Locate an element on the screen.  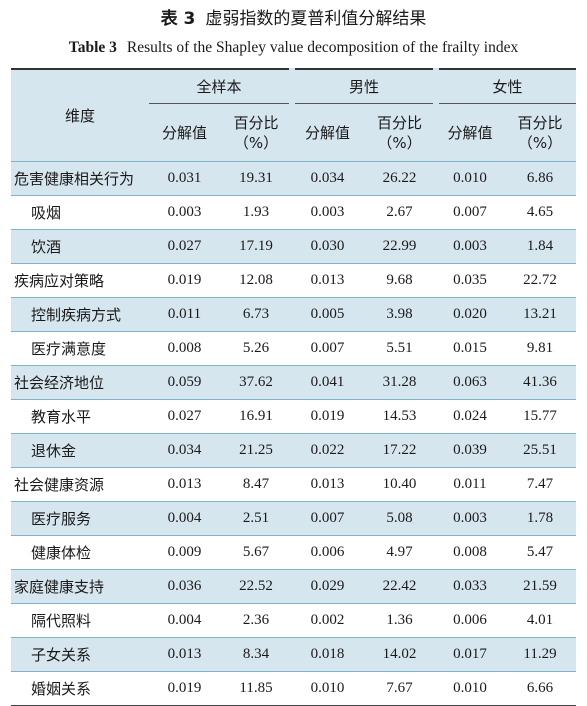
value-cell: 0.033 is located at coordinates (470, 586).